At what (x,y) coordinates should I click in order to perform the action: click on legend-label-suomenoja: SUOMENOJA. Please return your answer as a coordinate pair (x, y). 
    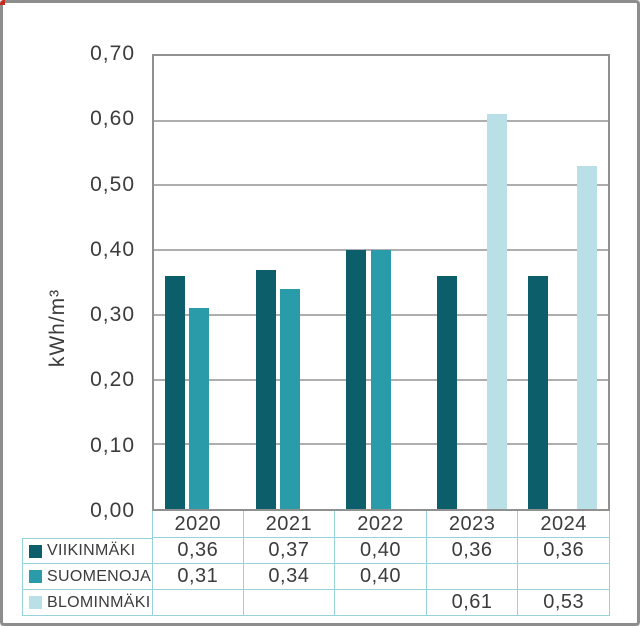
    Looking at the image, I should click on (99, 576).